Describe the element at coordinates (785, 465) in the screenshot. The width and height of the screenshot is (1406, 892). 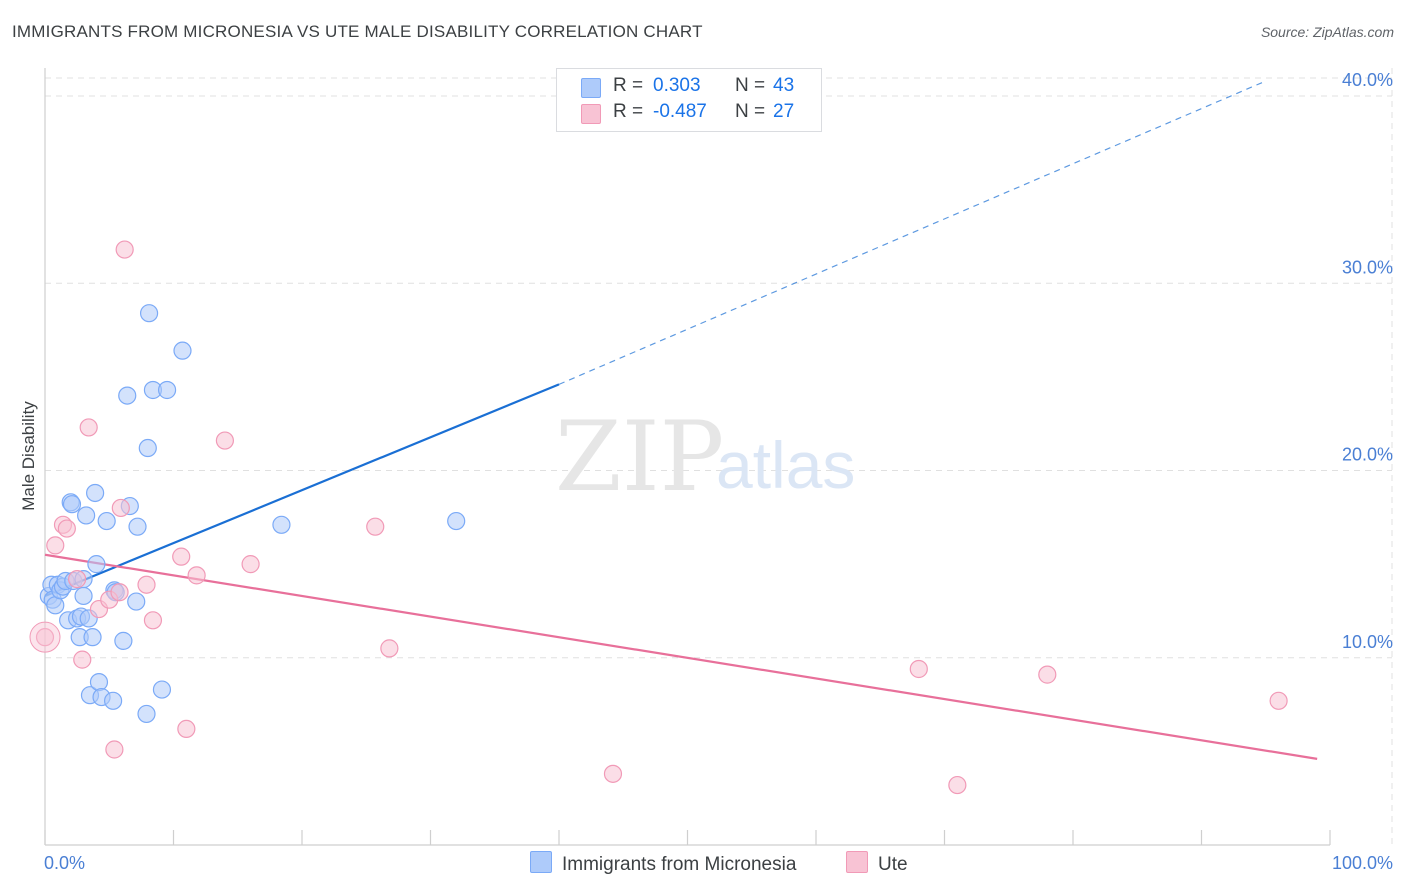
I see `watermark-atlas: atlas` at that location.